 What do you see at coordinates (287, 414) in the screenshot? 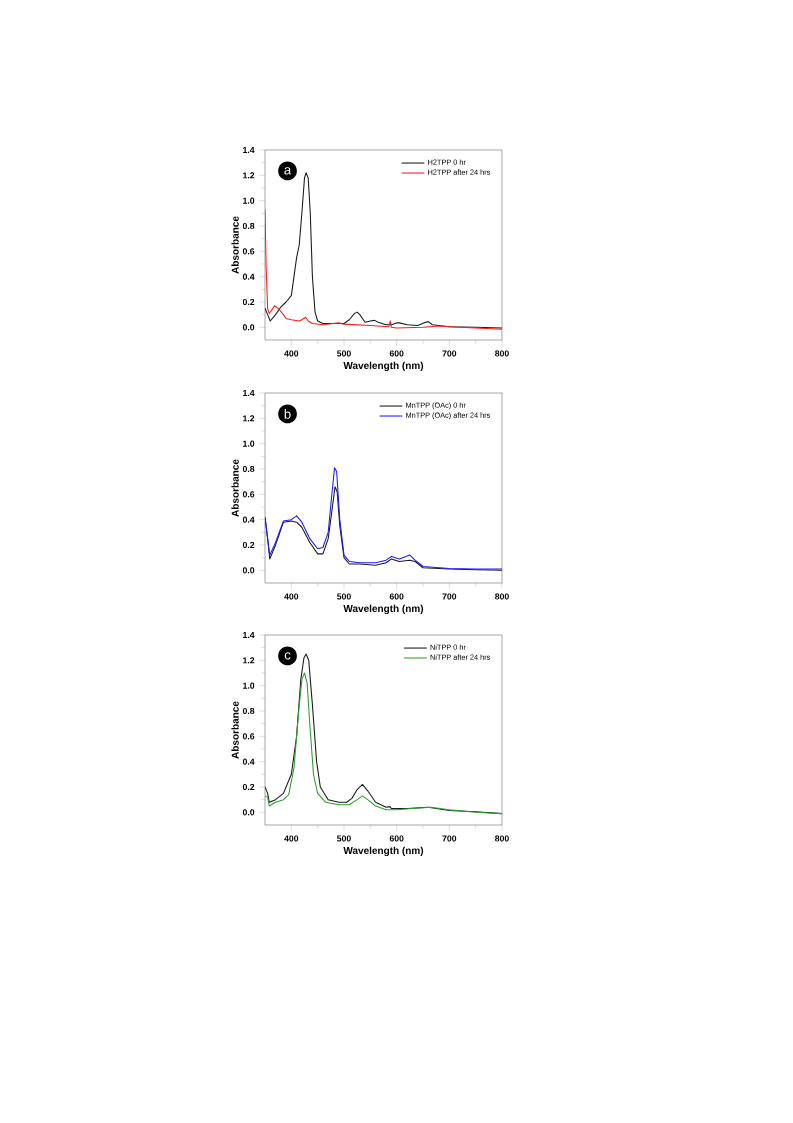
I see `annotation: b` at bounding box center [287, 414].